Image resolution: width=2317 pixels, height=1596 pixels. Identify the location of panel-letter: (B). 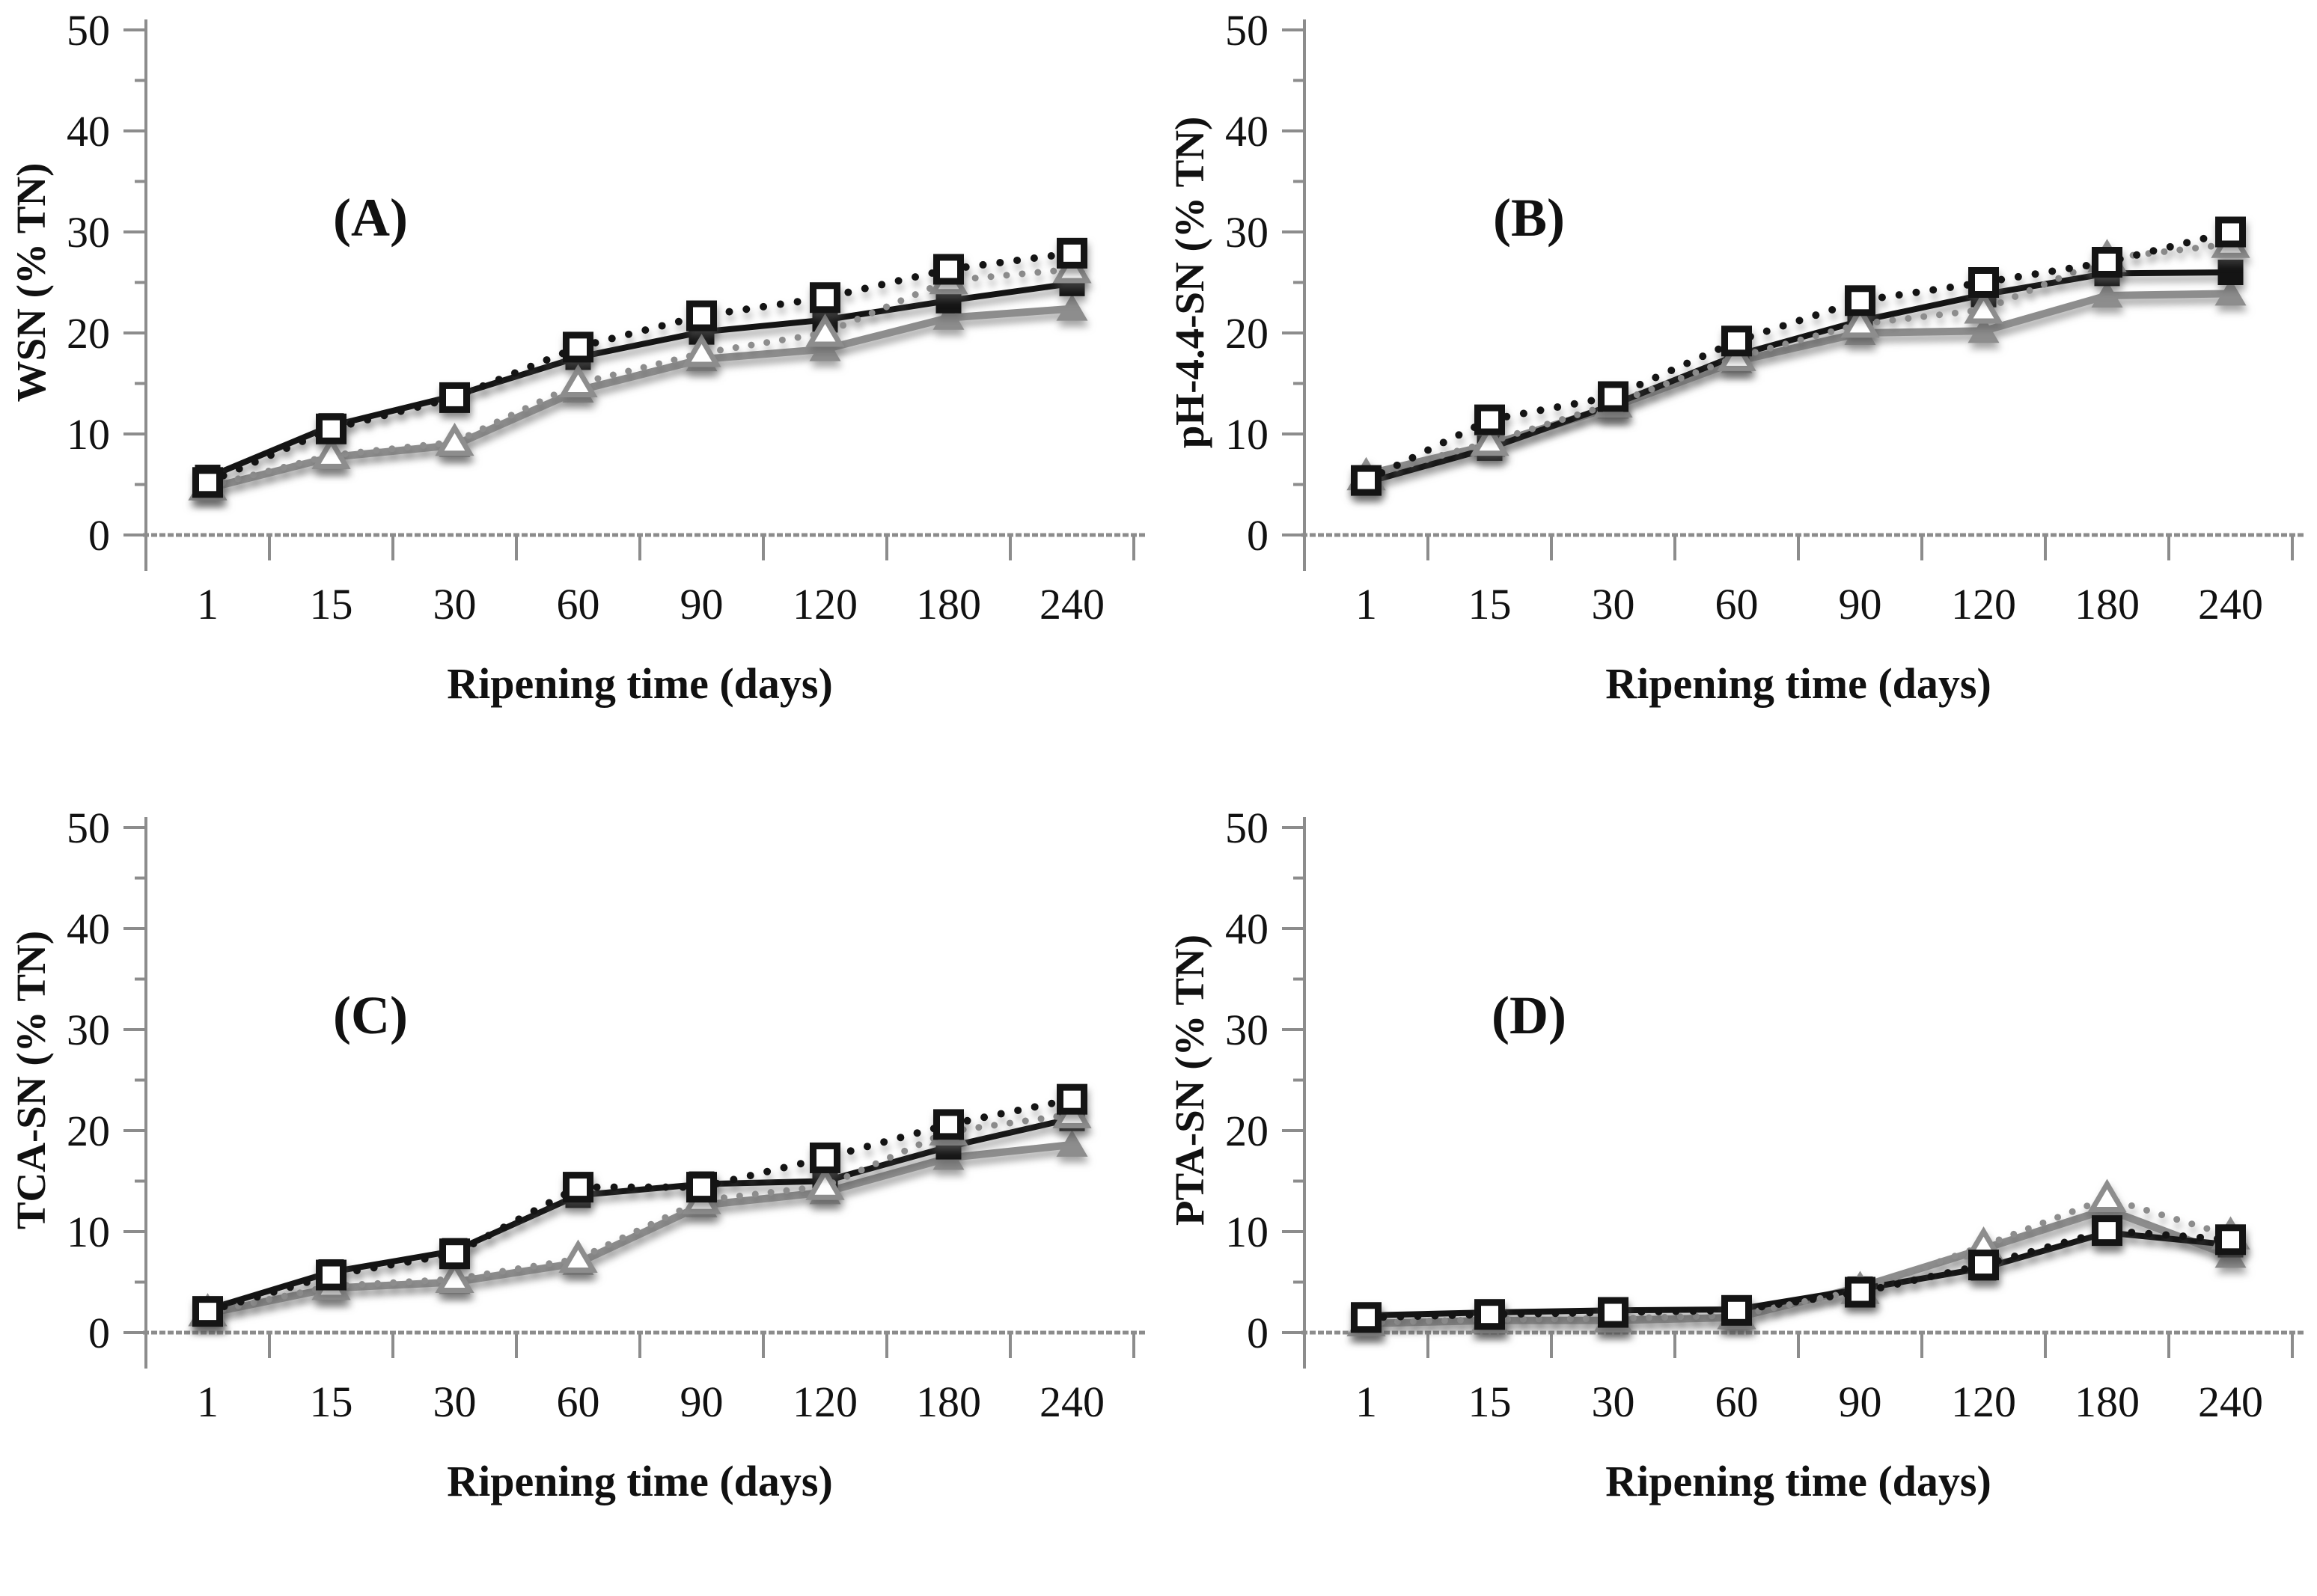
(1529, 218).